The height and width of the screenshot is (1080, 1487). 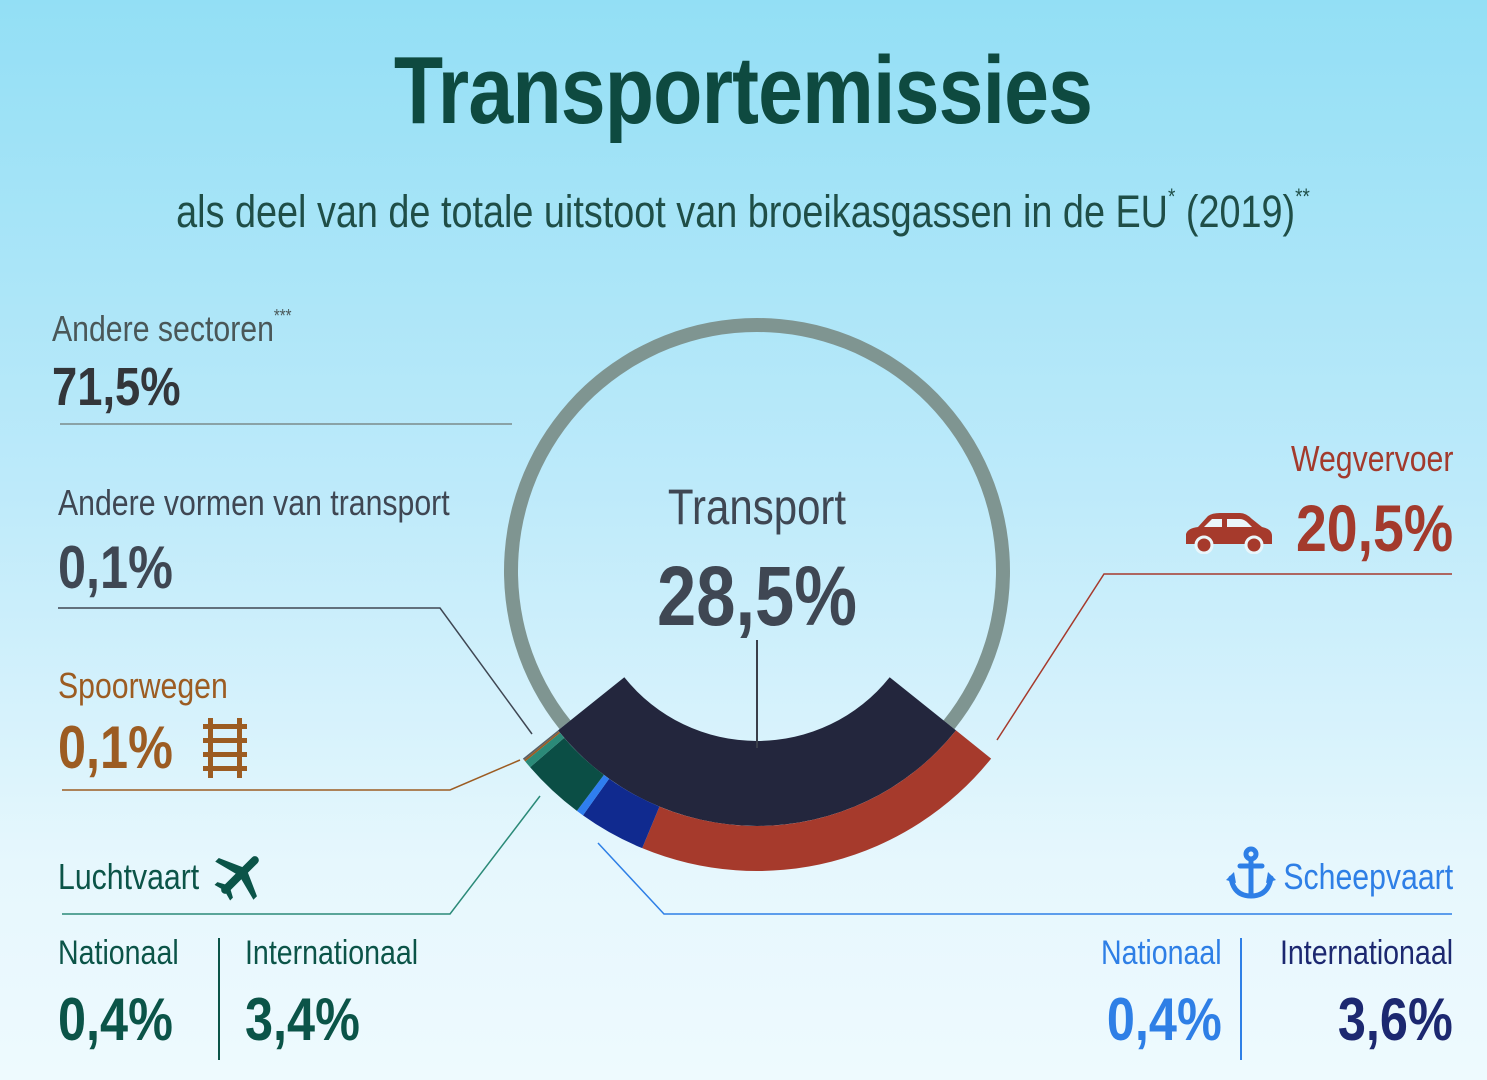 I want to click on leader-aviation, so click(x=301, y=855).